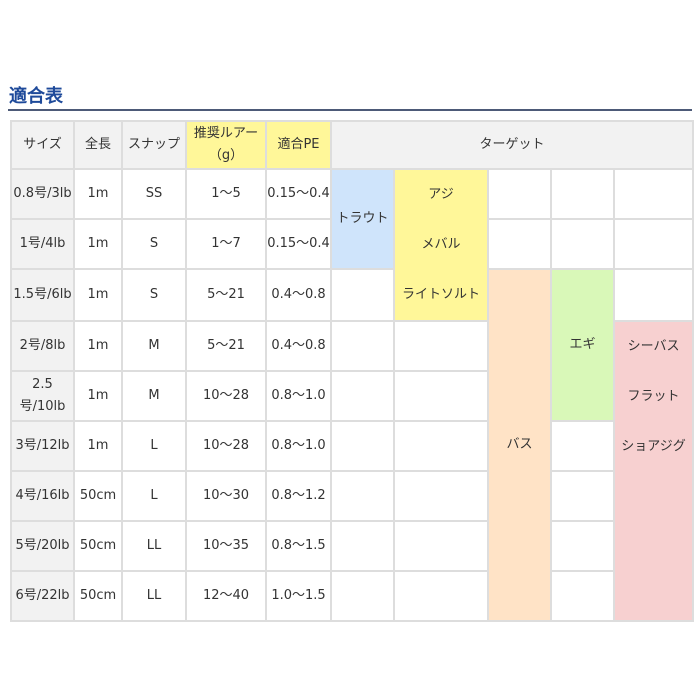  I want to click on cell-snap: SS, so click(154, 194).